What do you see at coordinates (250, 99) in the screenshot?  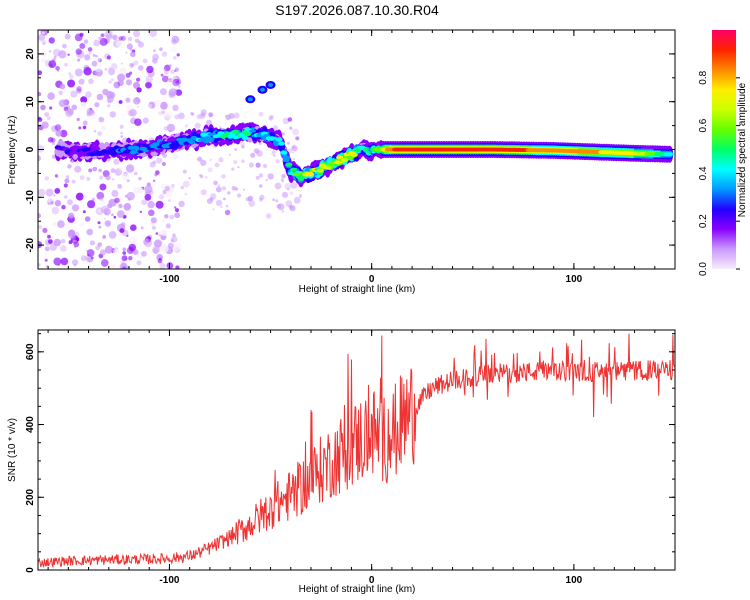 I see `spectral-blob` at bounding box center [250, 99].